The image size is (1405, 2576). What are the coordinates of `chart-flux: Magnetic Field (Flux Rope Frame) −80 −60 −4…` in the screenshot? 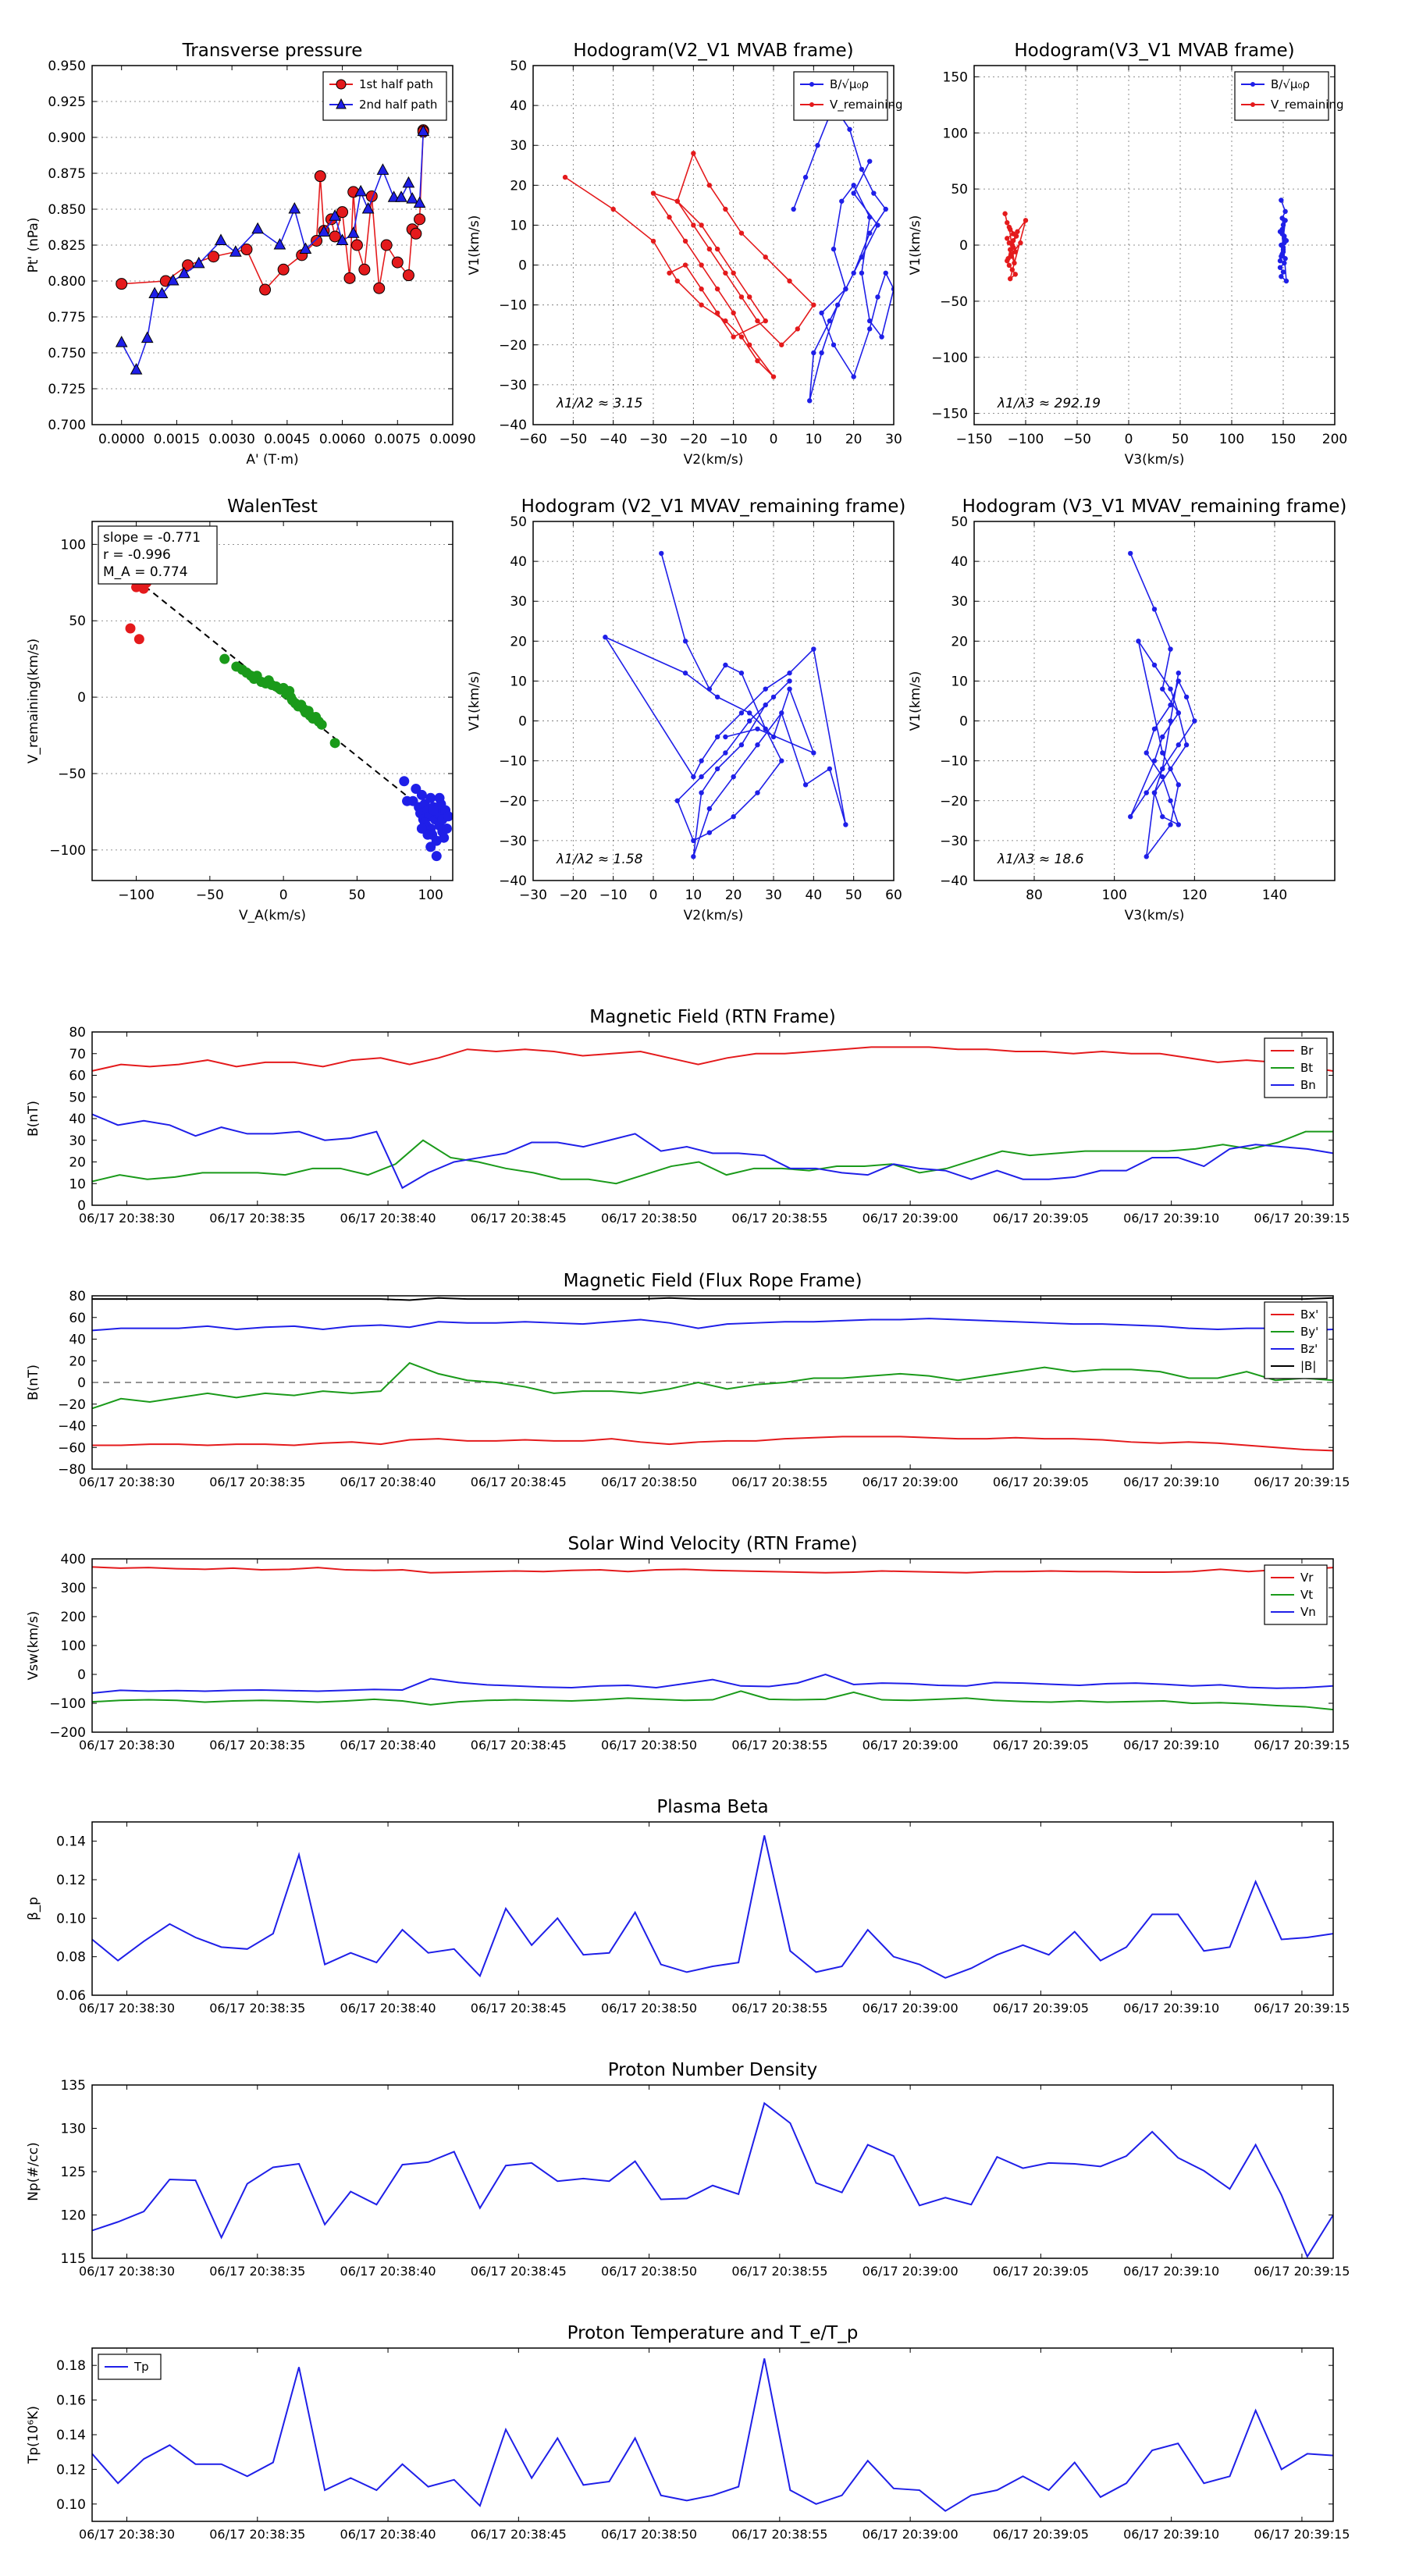 It's located at (688, 1380).